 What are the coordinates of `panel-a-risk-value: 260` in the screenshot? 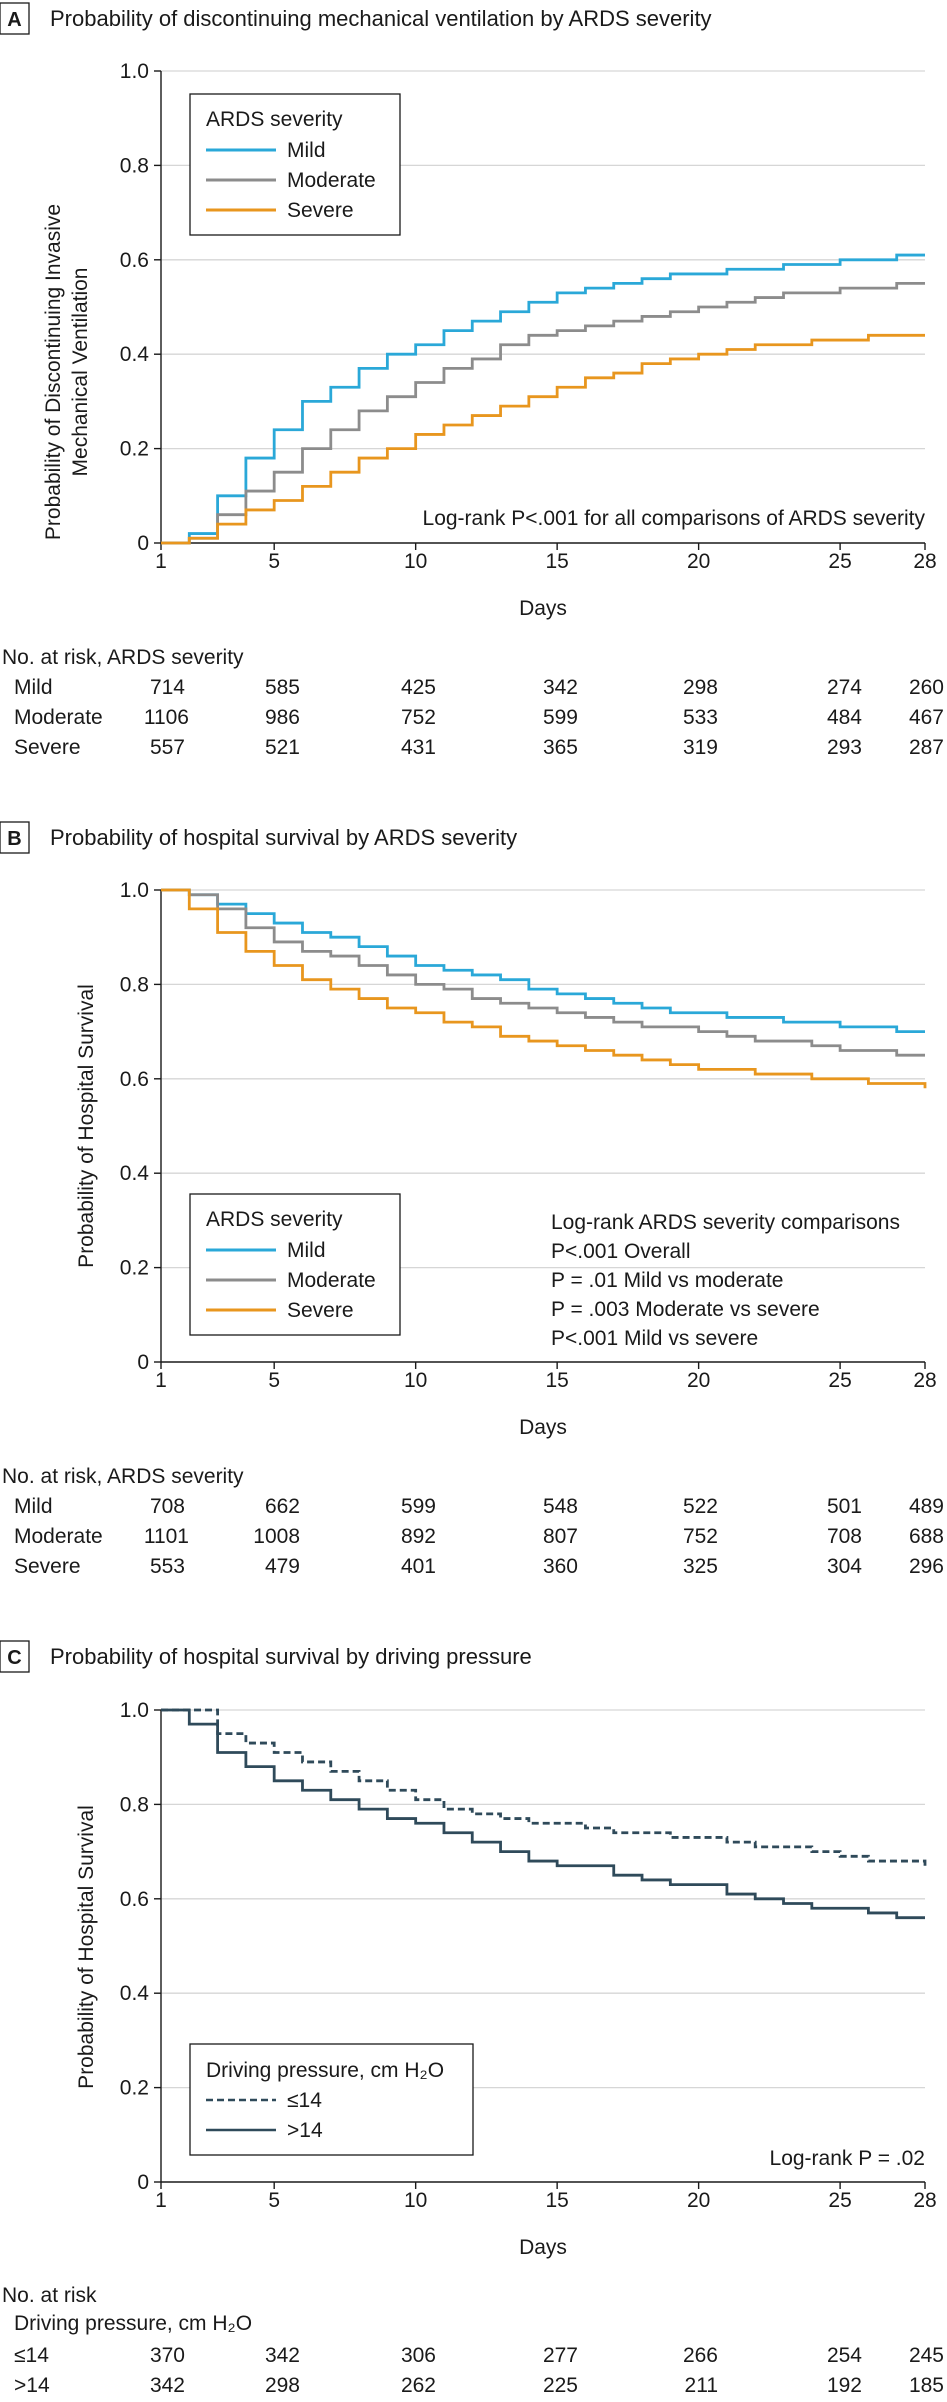 It's located at (926, 687).